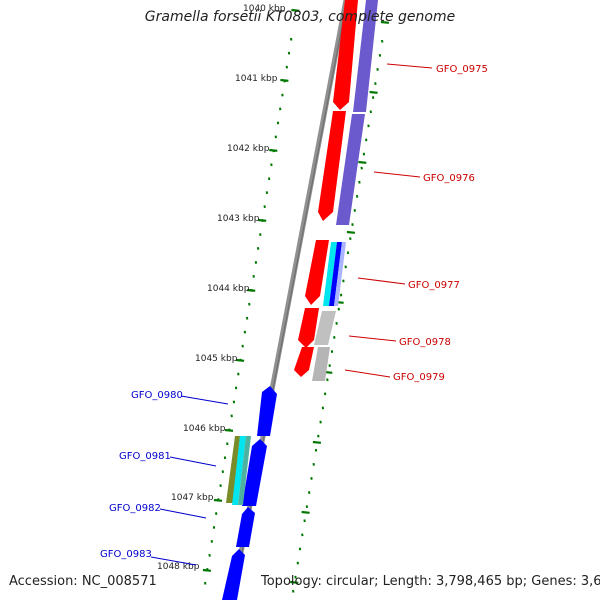  What do you see at coordinates (216, 359) in the screenshot?
I see `ruler-label-1045: 1045 kbp` at bounding box center [216, 359].